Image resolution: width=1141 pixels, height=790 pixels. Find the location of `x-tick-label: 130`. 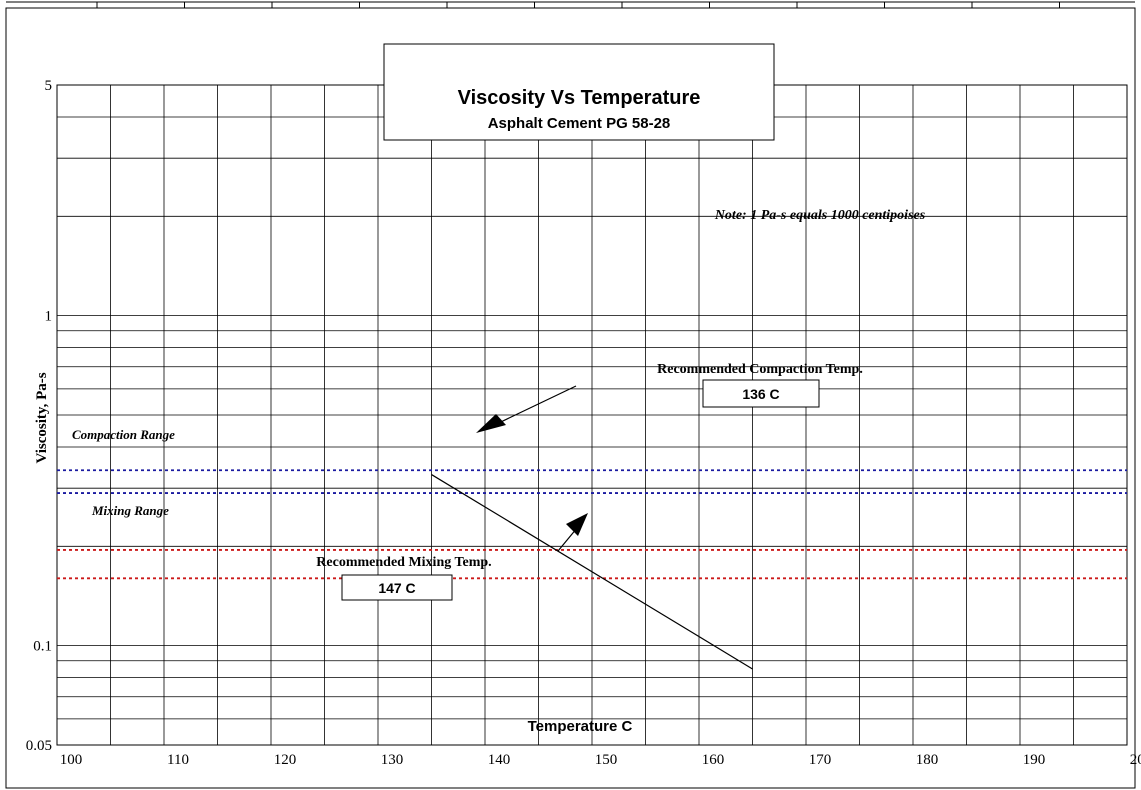

x-tick-label: 130 is located at coordinates (392, 760).